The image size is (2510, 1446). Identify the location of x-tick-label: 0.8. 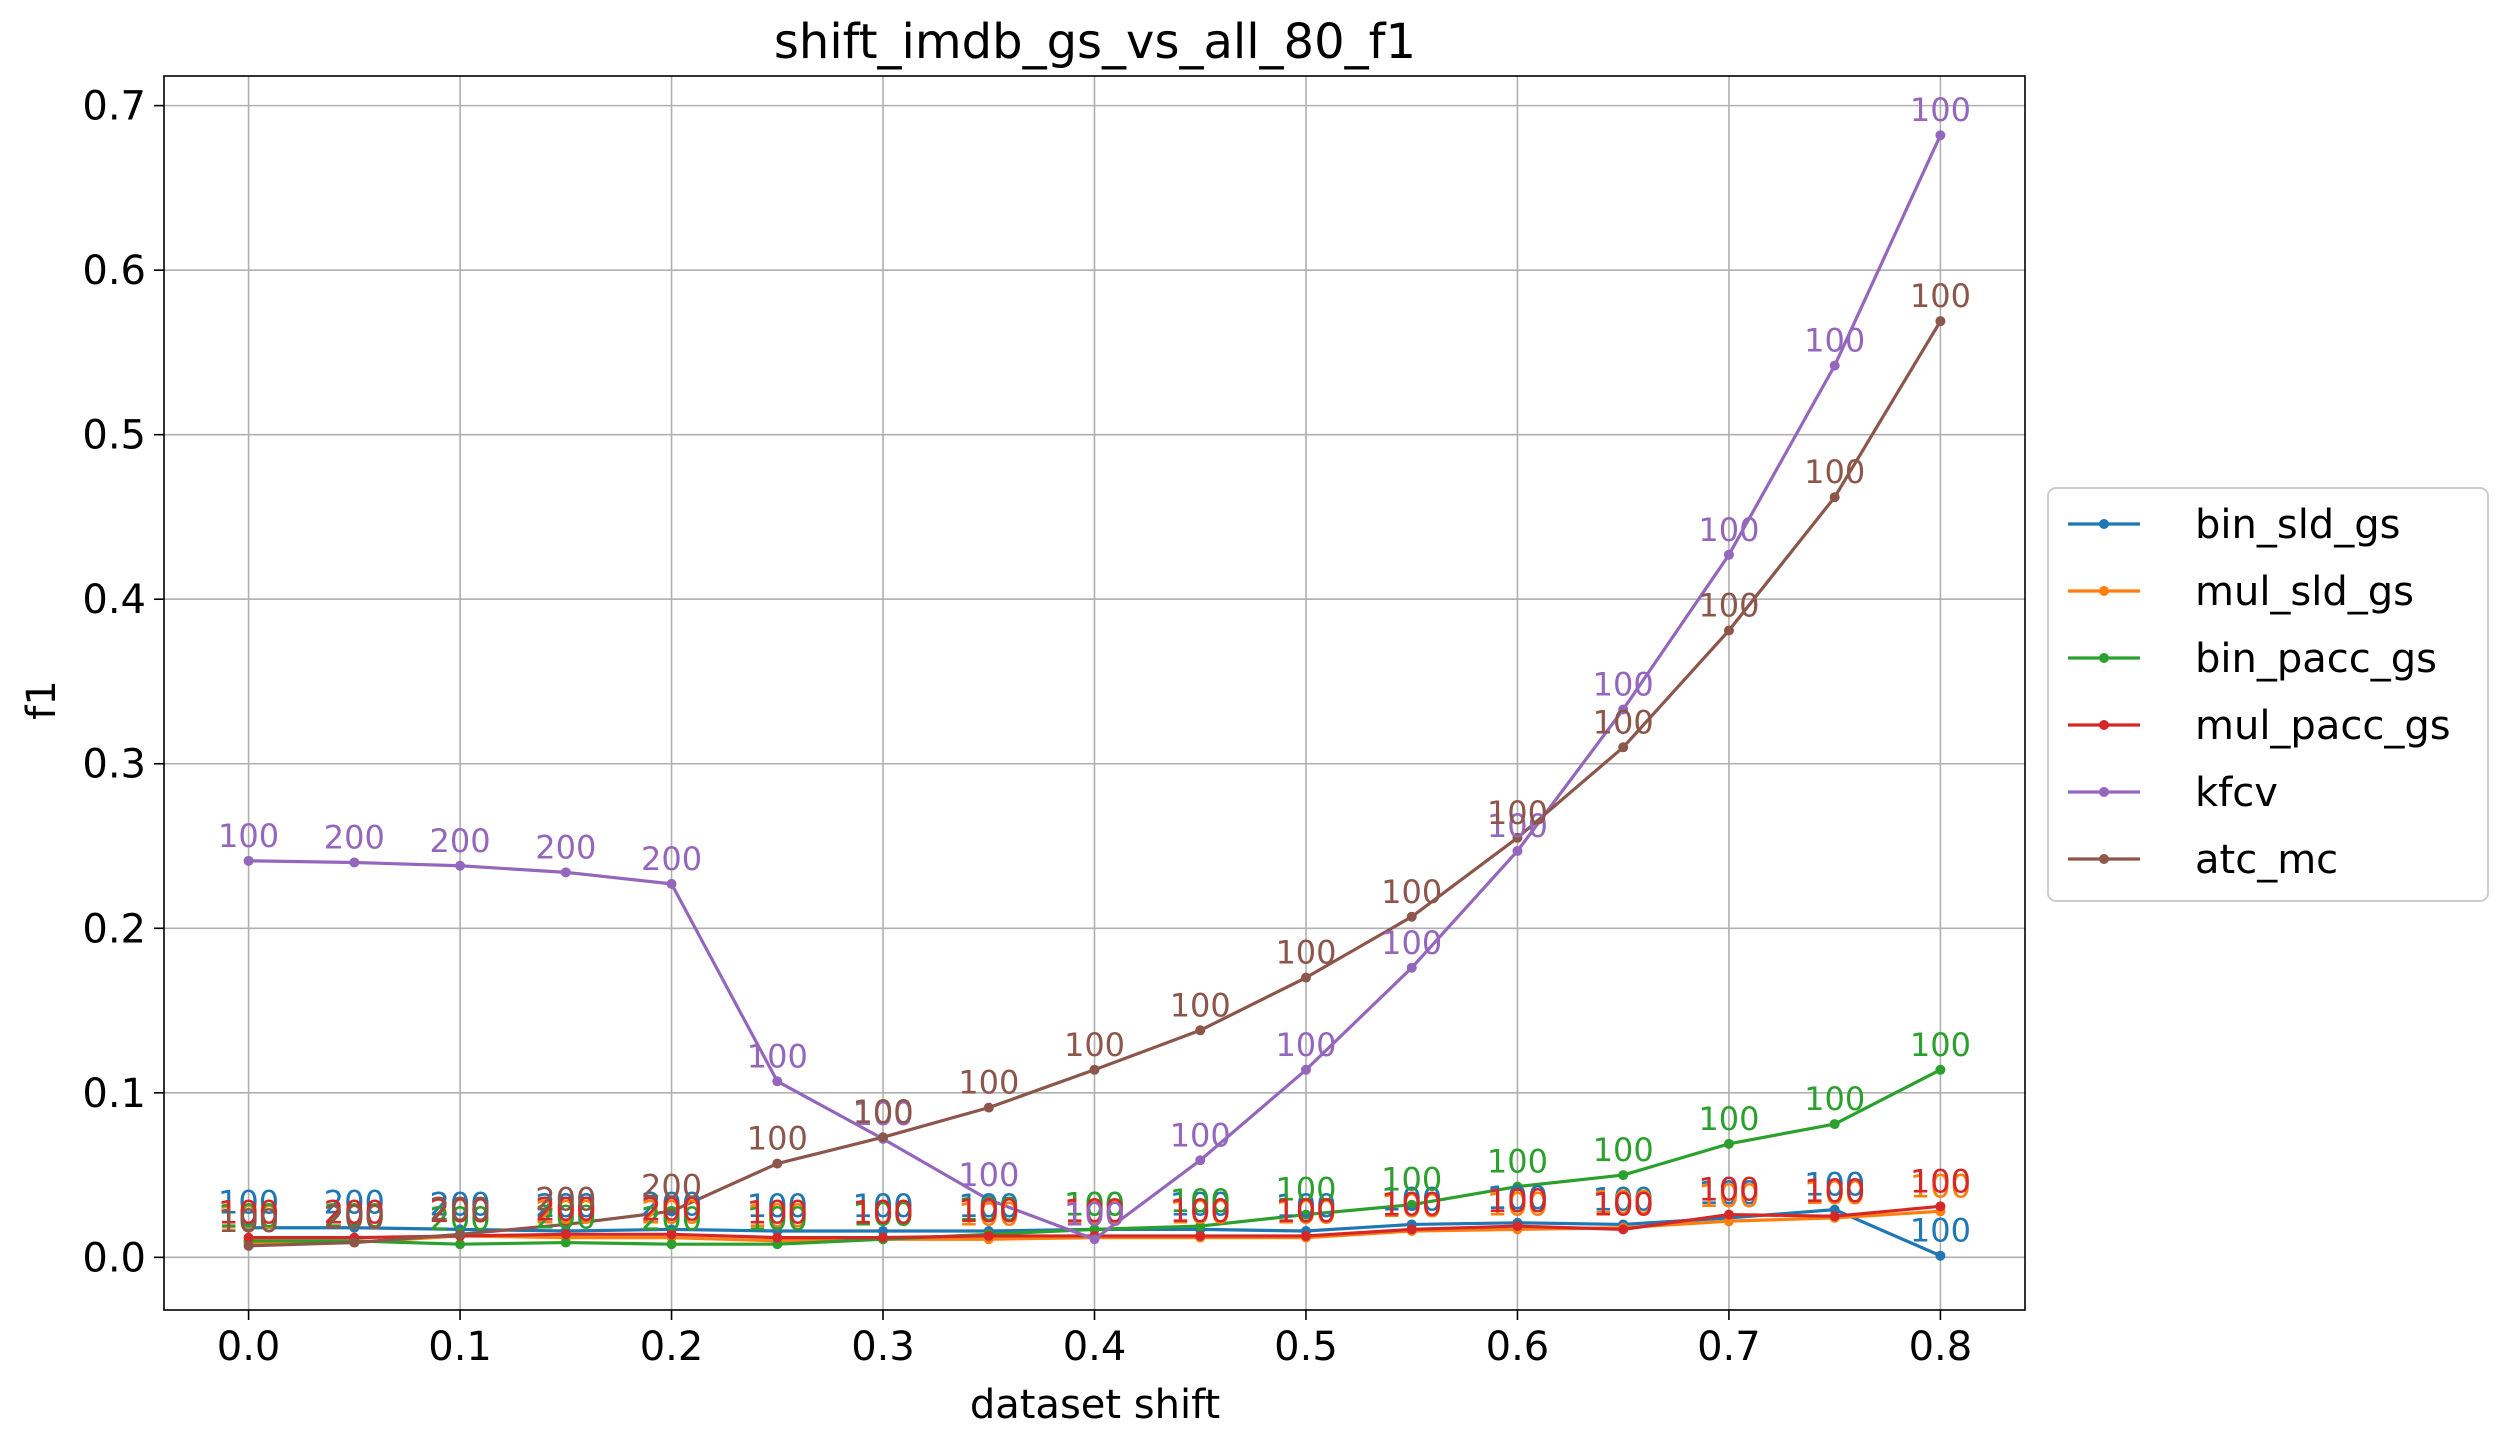
(1941, 1347).